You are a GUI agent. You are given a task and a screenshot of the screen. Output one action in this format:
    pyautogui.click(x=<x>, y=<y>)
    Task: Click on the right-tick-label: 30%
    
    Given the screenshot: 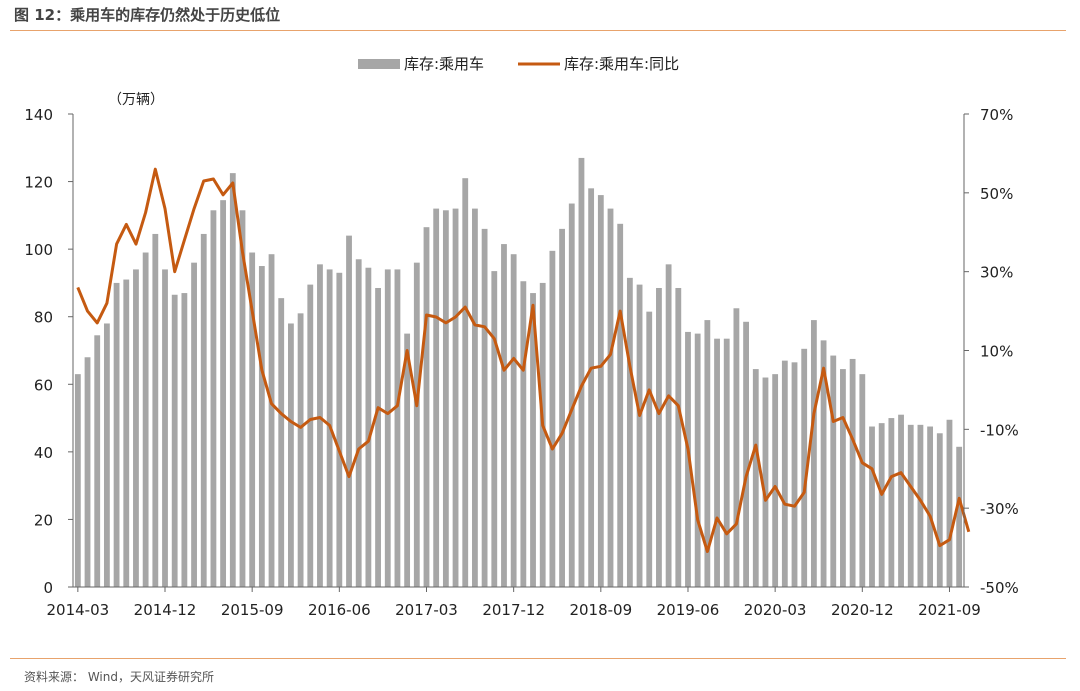 What is the action you would take?
    pyautogui.click(x=996, y=273)
    